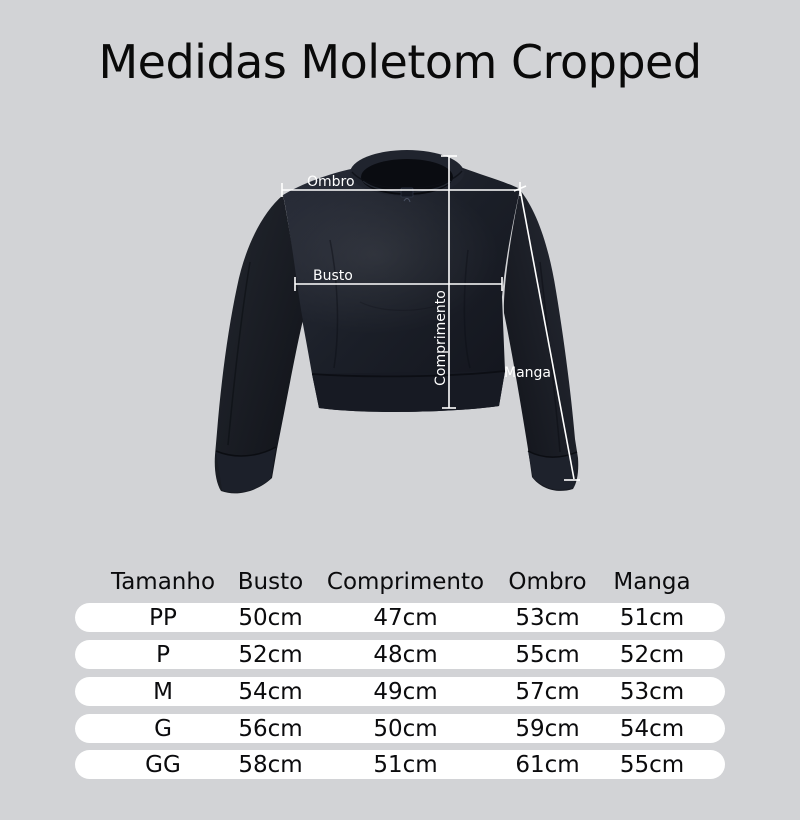 This screenshot has width=800, height=820. What do you see at coordinates (652, 691) in the screenshot?
I see `cell-manga: 53cm` at bounding box center [652, 691].